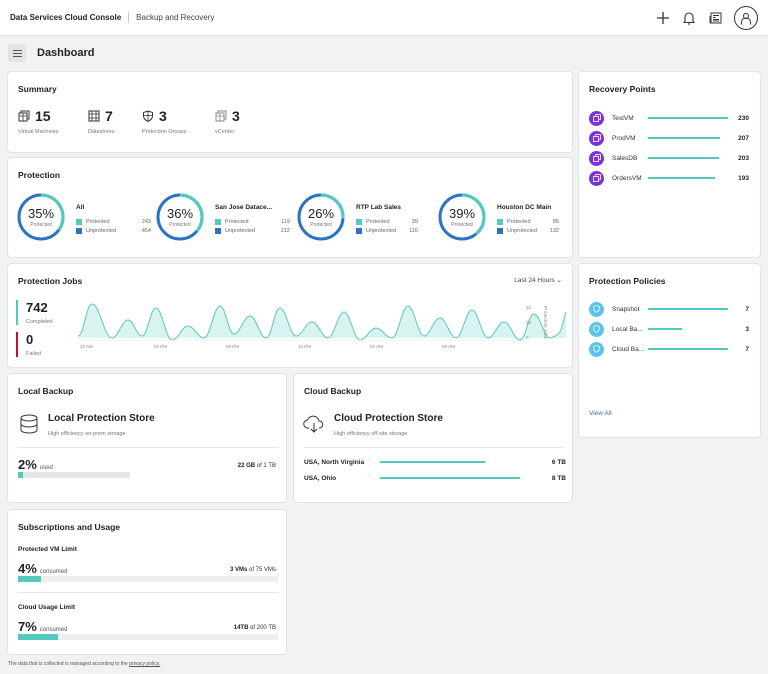  What do you see at coordinates (285, 231) in the screenshot?
I see `unprotected-value: 212` at bounding box center [285, 231].